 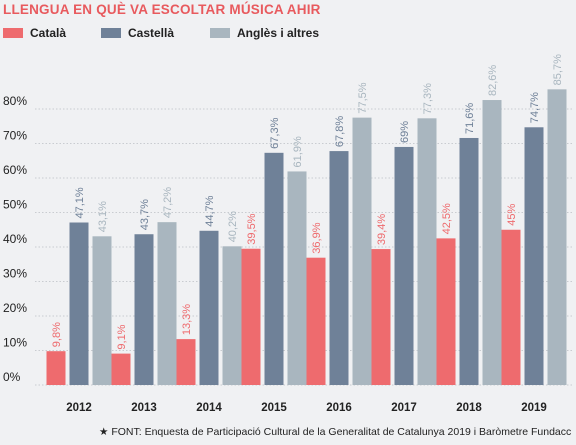 I want to click on x-tick-label: 2013, so click(x=144, y=408).